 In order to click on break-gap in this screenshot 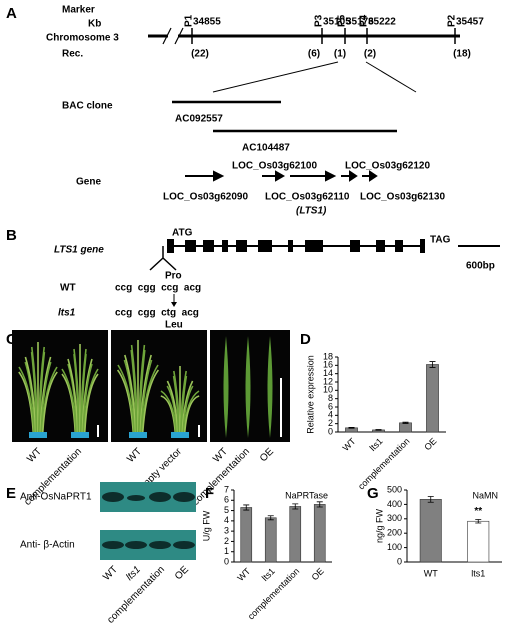, I will do `click(173, 36)`.